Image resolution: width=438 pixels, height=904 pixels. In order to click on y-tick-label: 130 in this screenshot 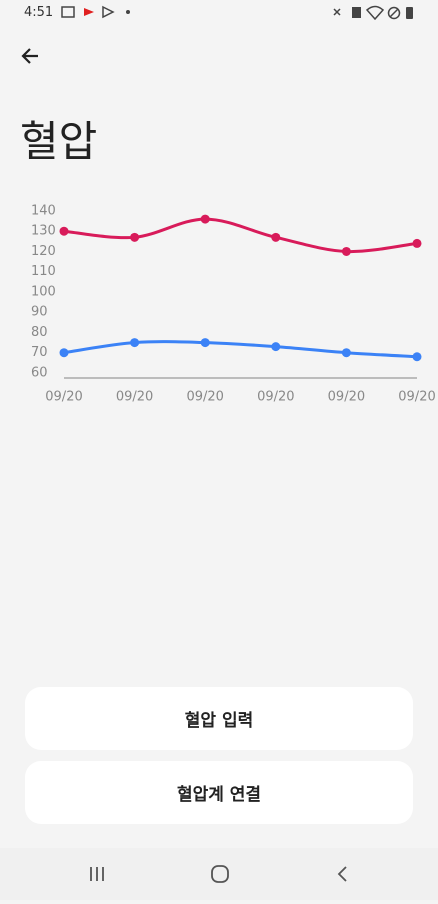, I will do `click(43, 231)`.